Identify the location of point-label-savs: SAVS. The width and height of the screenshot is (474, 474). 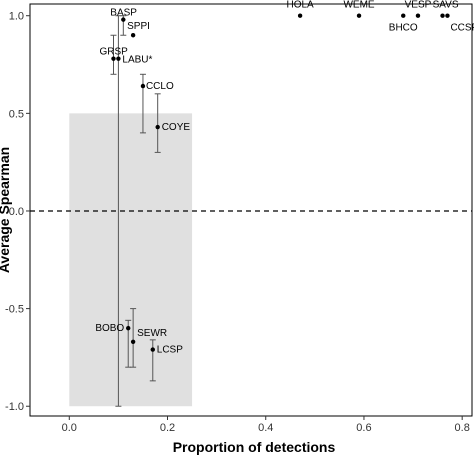
(446, 5).